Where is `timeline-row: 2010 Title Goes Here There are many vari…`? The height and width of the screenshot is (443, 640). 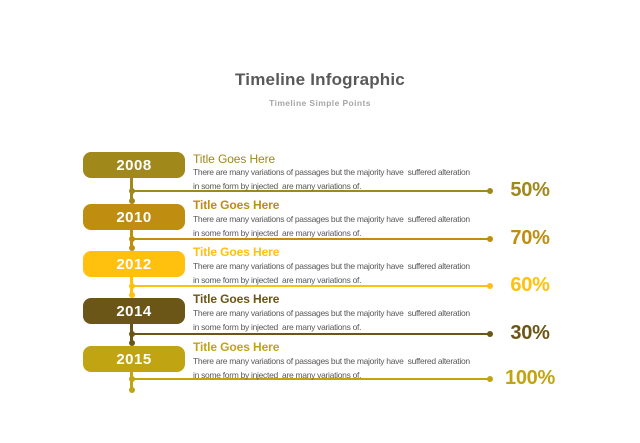 timeline-row: 2010 Title Goes Here There are many vari… is located at coordinates (320, 227).